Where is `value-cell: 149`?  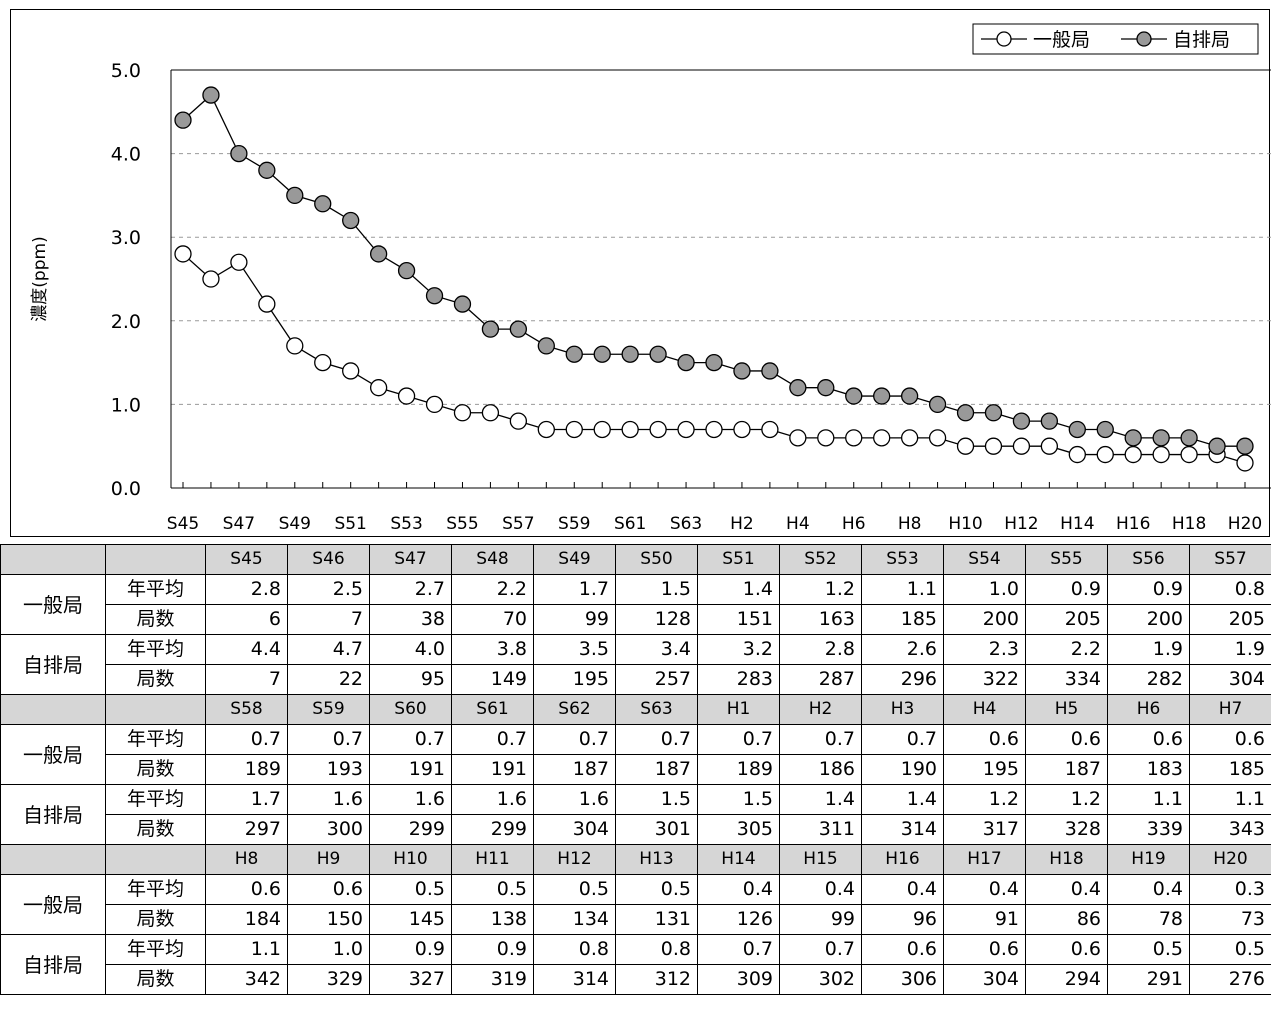
value-cell: 149 is located at coordinates (492, 679).